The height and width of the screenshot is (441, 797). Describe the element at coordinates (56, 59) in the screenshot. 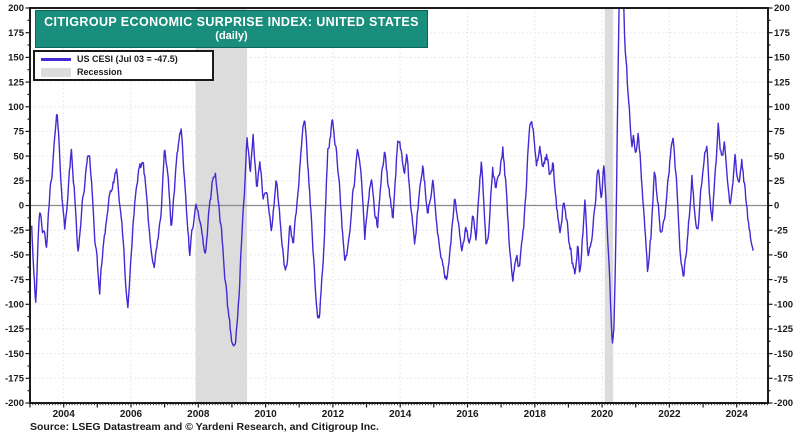

I see `us-cesi-line-swatch-icon` at that location.